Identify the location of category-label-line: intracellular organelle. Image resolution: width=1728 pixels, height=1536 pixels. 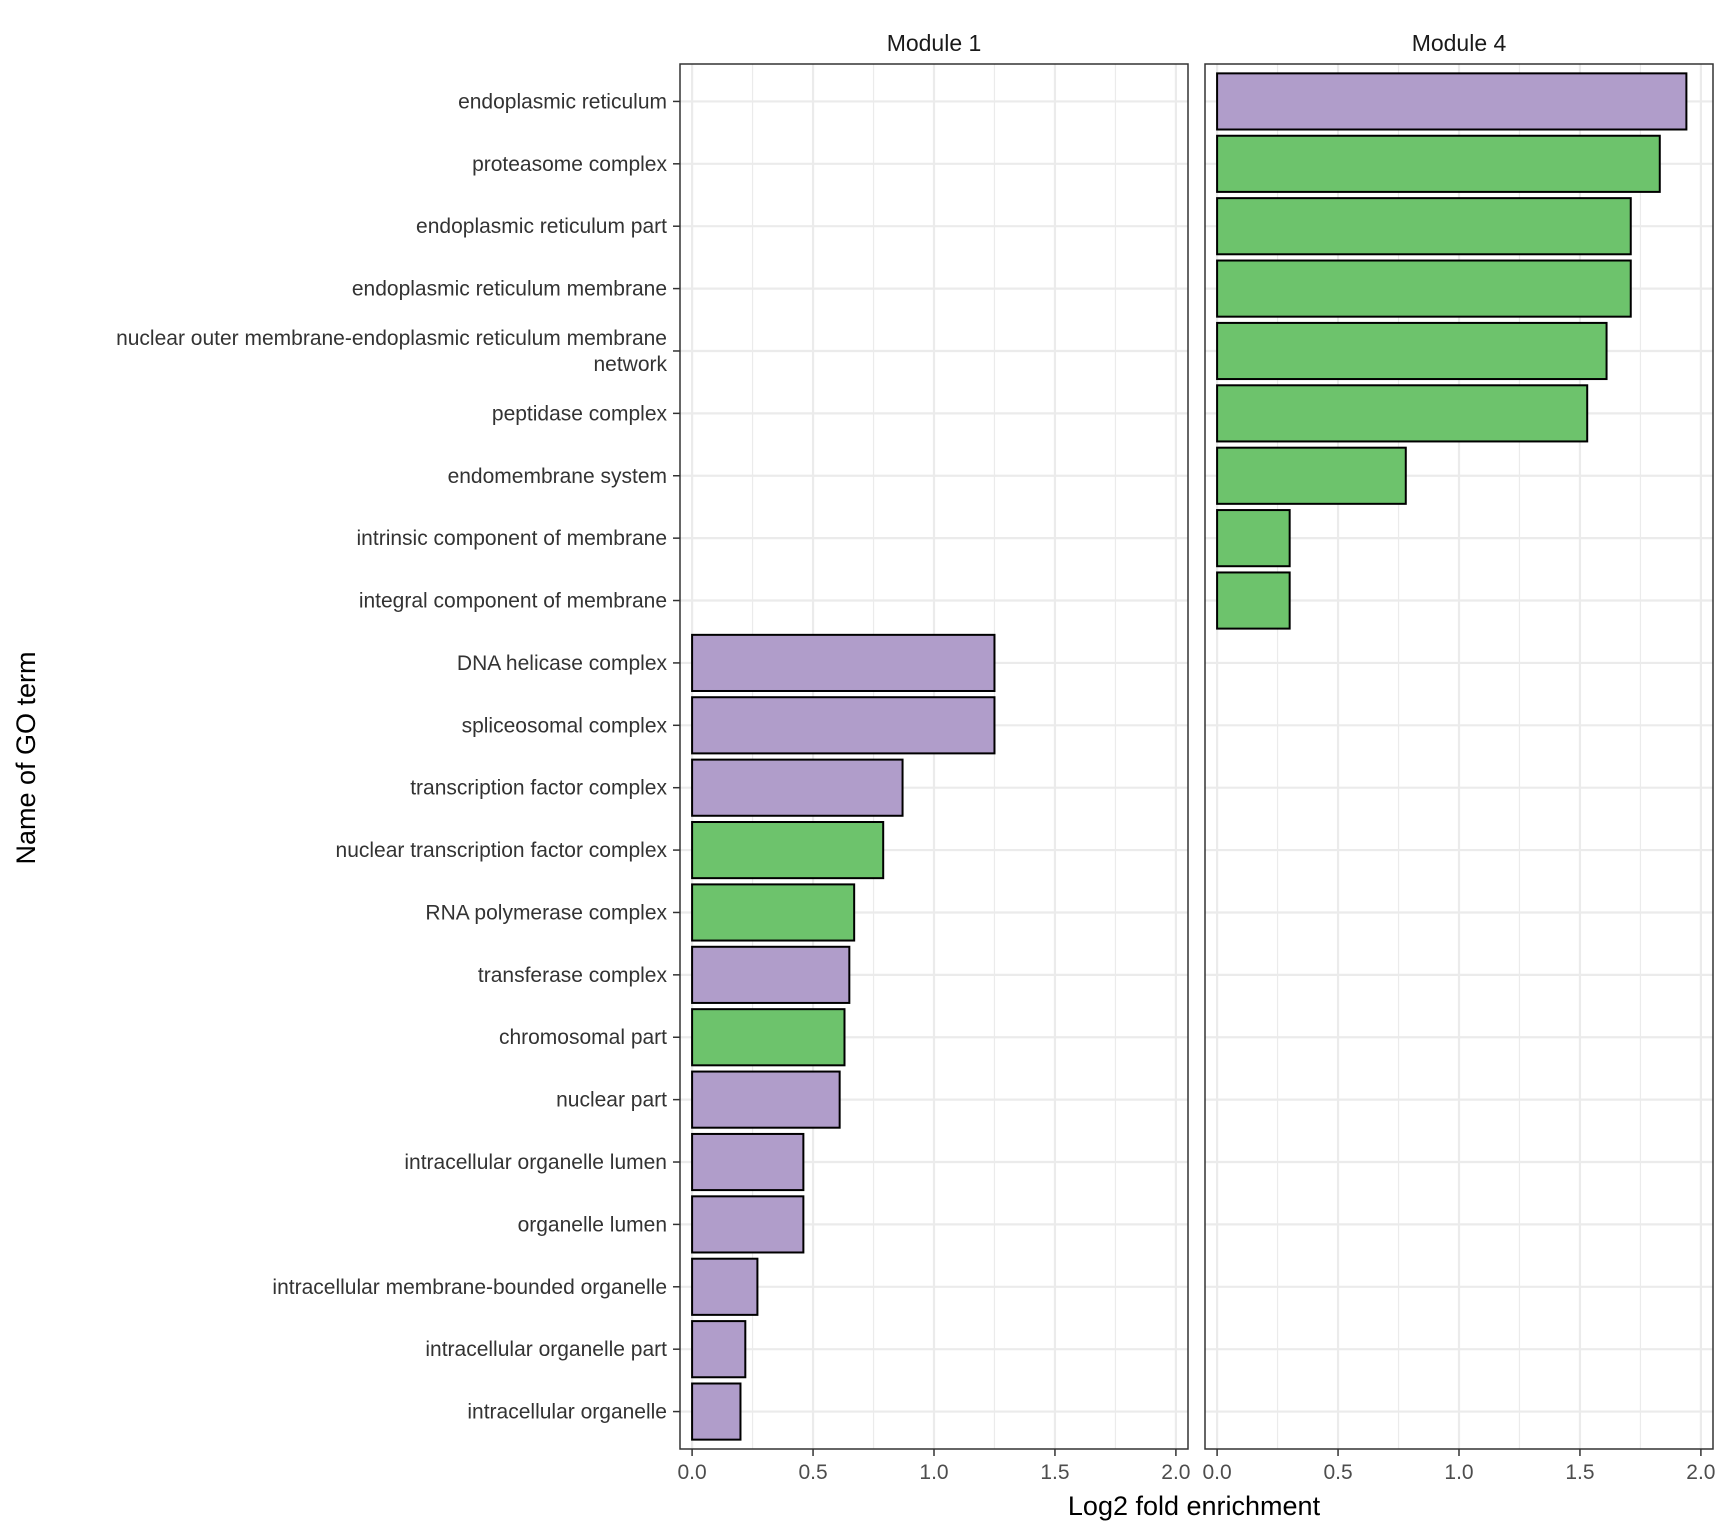
(567, 1412).